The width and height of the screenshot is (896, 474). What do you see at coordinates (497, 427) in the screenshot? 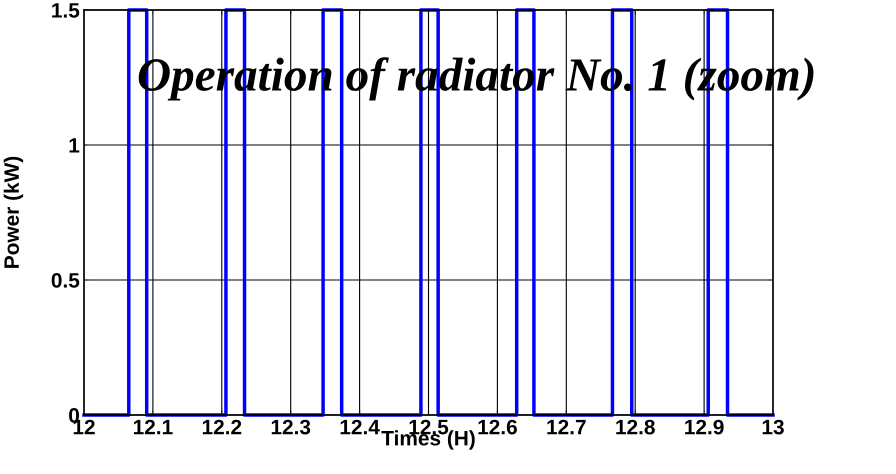
I see `x-tick-label: 12.6` at bounding box center [497, 427].